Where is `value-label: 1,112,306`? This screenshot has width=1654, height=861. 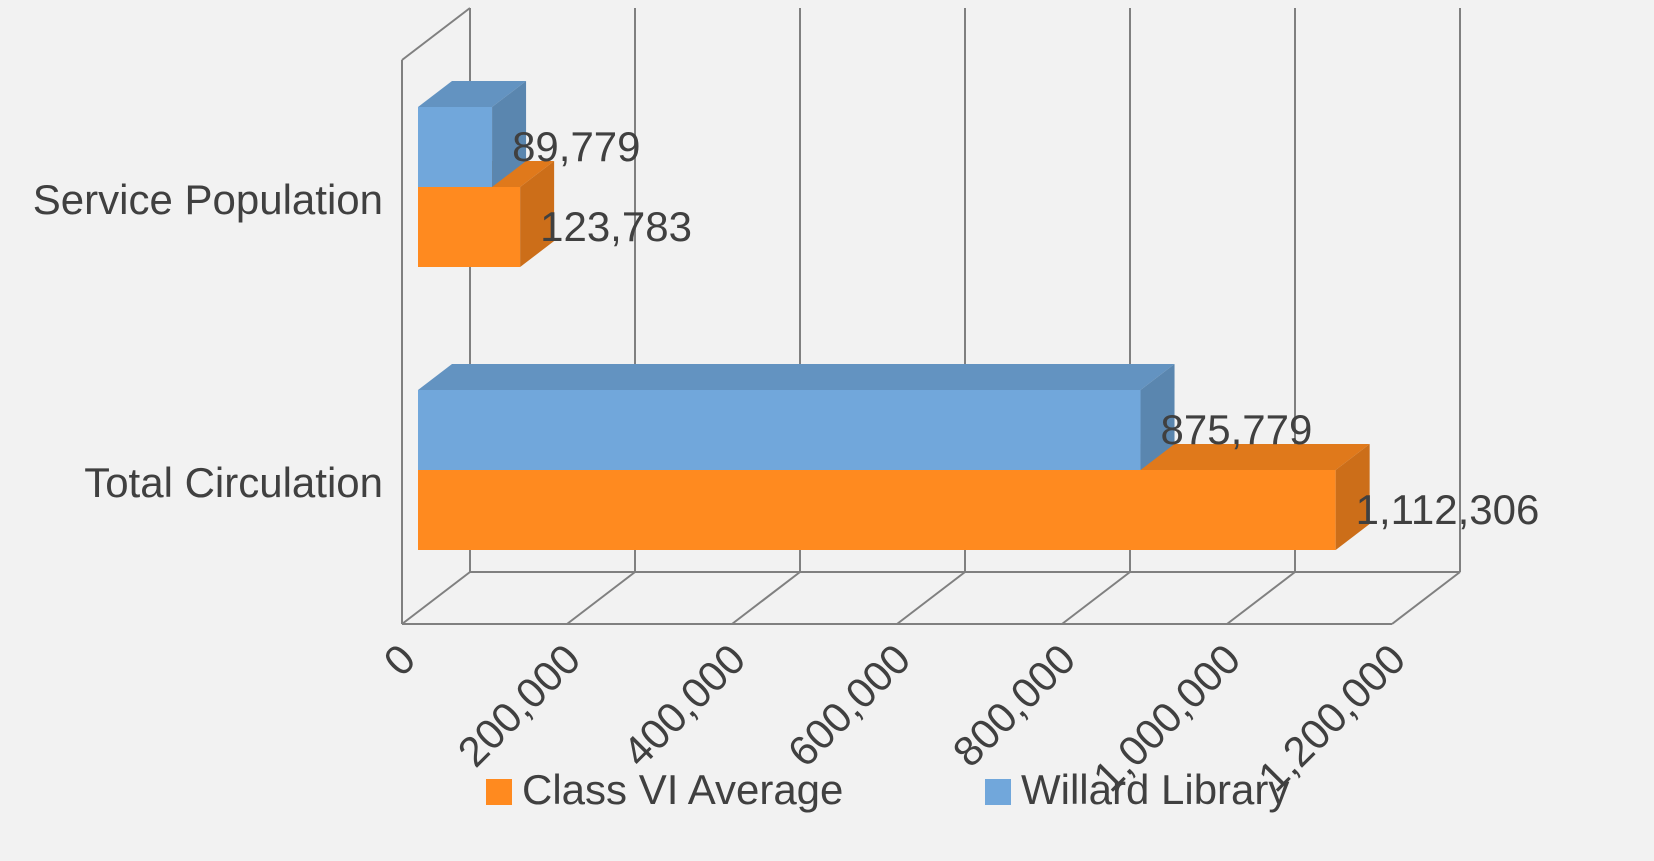 value-label: 1,112,306 is located at coordinates (1448, 509).